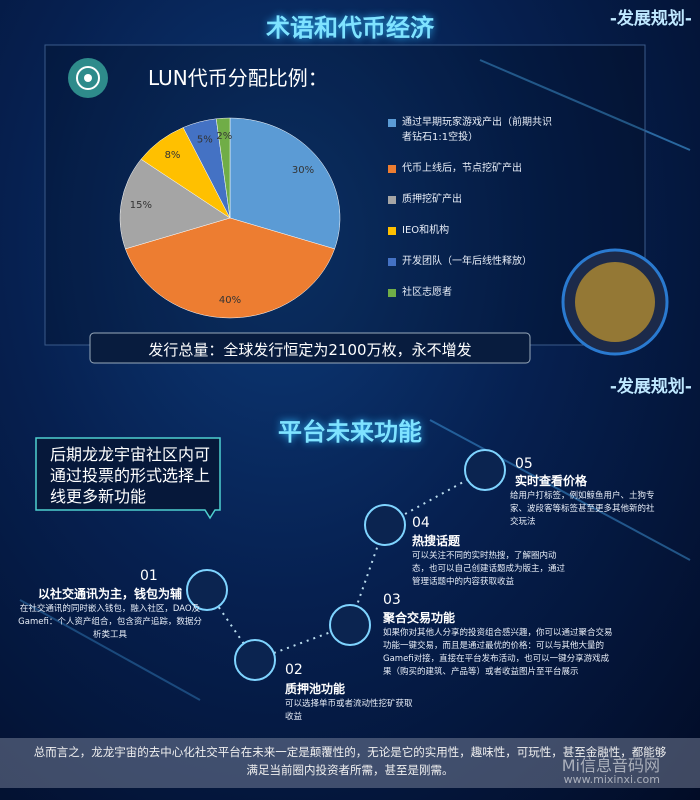 This screenshot has width=700, height=800. What do you see at coordinates (432, 199) in the screenshot?
I see `legend-label: 质押挖矿产出` at bounding box center [432, 199].